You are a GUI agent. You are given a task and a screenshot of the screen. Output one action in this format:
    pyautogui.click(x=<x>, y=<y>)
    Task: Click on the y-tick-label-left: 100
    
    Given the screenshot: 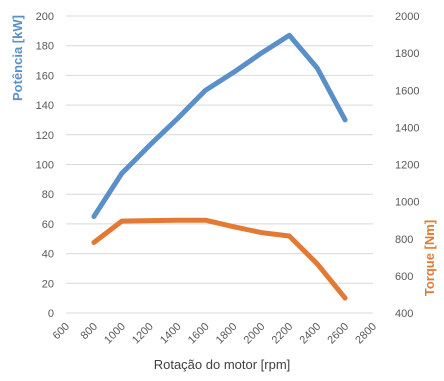 What is the action you would take?
    pyautogui.click(x=45, y=166)
    